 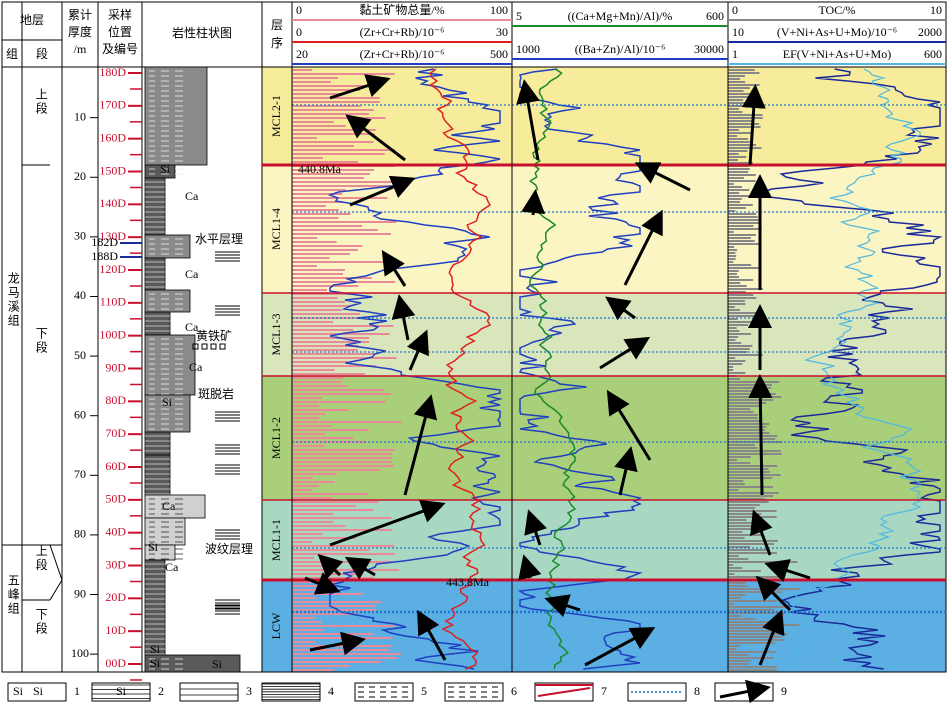 What do you see at coordinates (277, 25) in the screenshot?
I see `header-sequence: 层` at bounding box center [277, 25].